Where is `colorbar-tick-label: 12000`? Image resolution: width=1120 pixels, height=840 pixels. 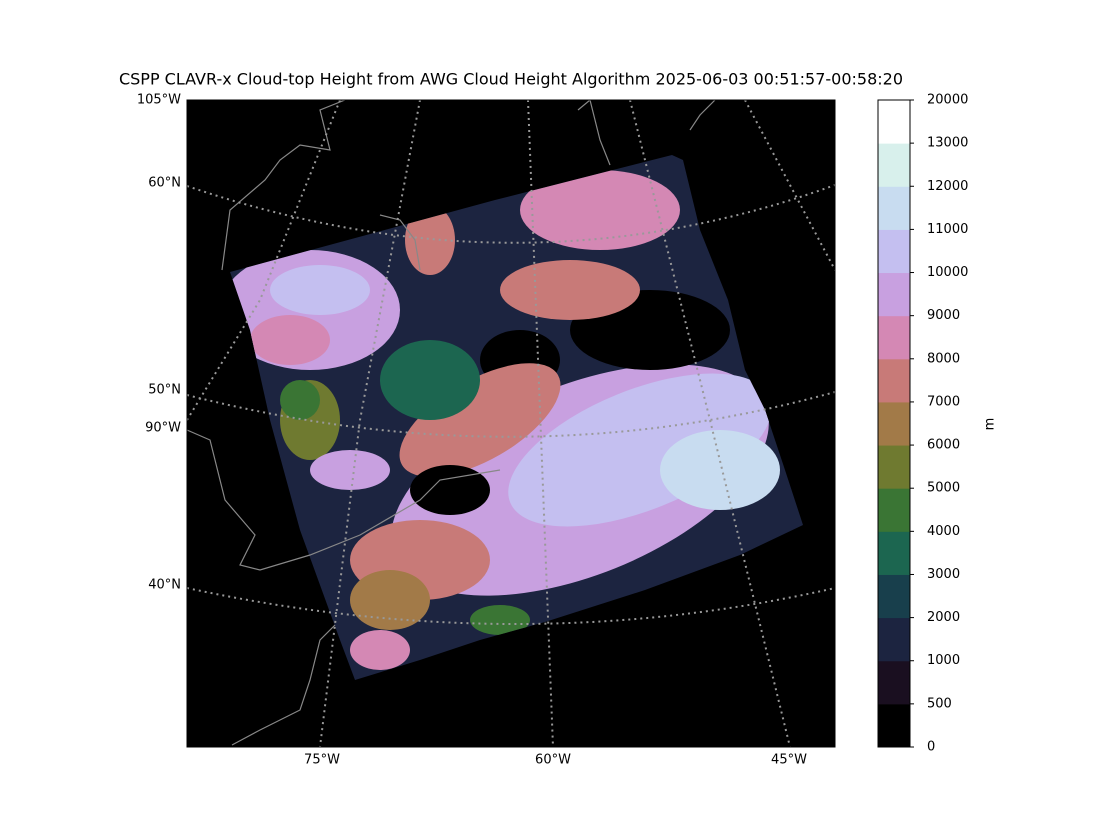
colorbar-tick-label: 12000 is located at coordinates (947, 186).